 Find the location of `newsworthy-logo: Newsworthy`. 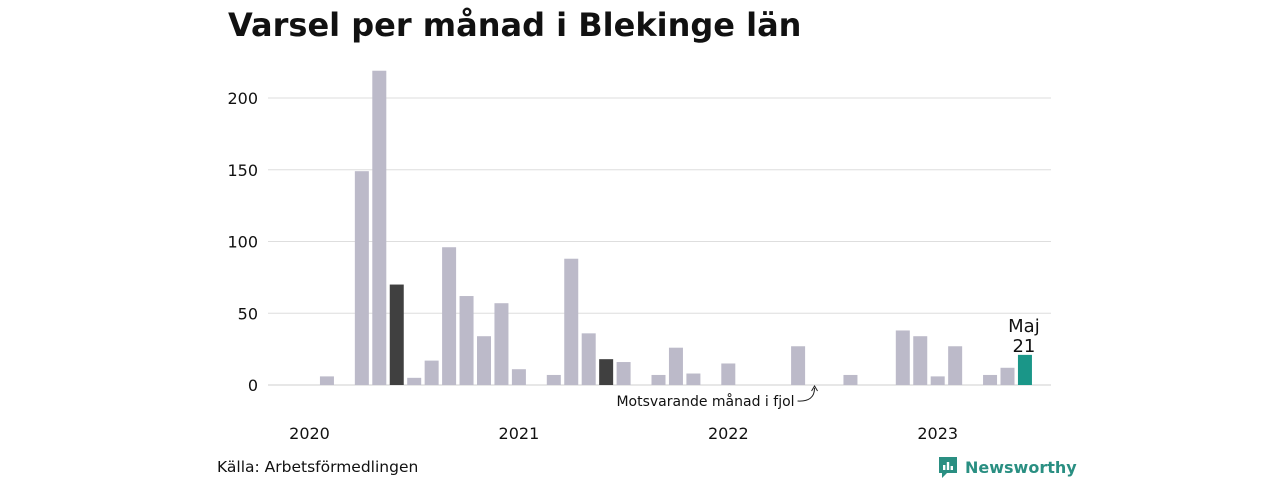

newsworthy-logo: Newsworthy is located at coordinates (1007, 467).